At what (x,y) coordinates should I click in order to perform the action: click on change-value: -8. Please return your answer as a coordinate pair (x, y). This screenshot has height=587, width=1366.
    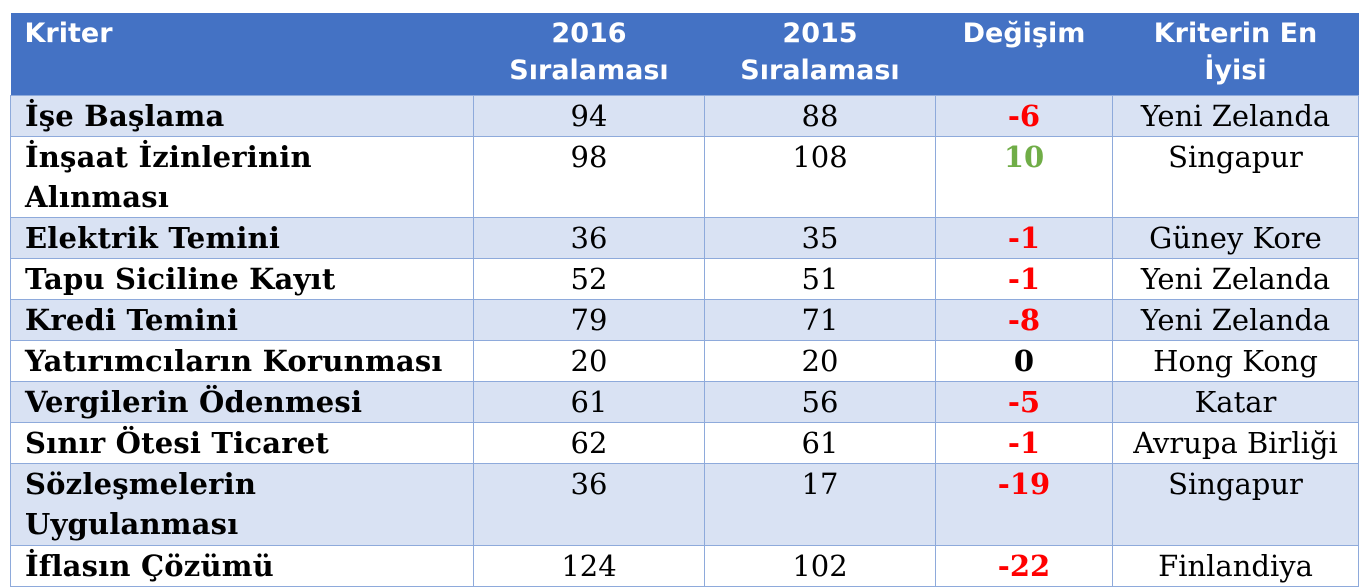
    Looking at the image, I should click on (1024, 320).